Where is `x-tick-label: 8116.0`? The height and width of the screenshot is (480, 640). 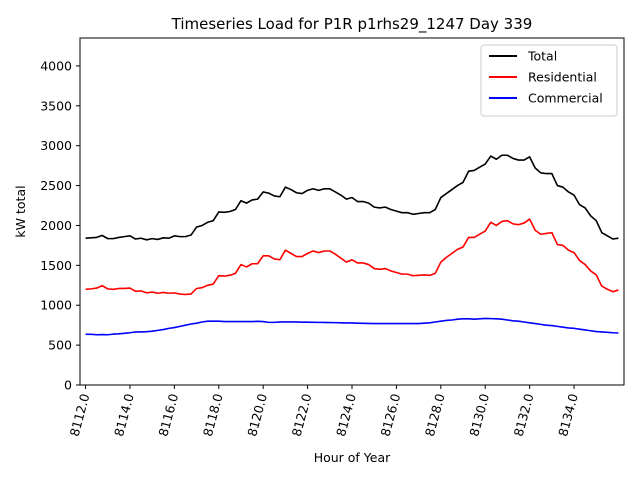
x-tick-label: 8116.0 is located at coordinates (168, 415).